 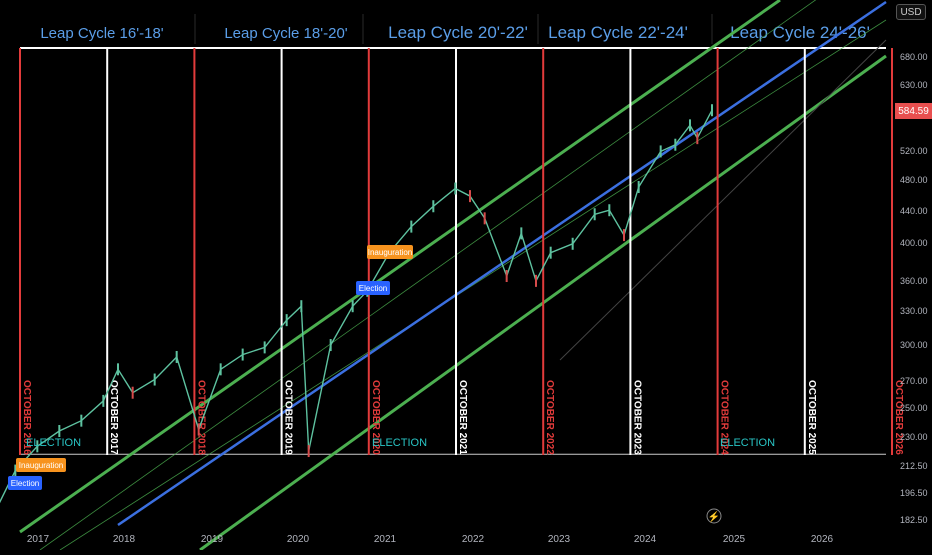 What do you see at coordinates (724, 417) in the screenshot?
I see `october-label-2024: OCTOBER 2024` at bounding box center [724, 417].